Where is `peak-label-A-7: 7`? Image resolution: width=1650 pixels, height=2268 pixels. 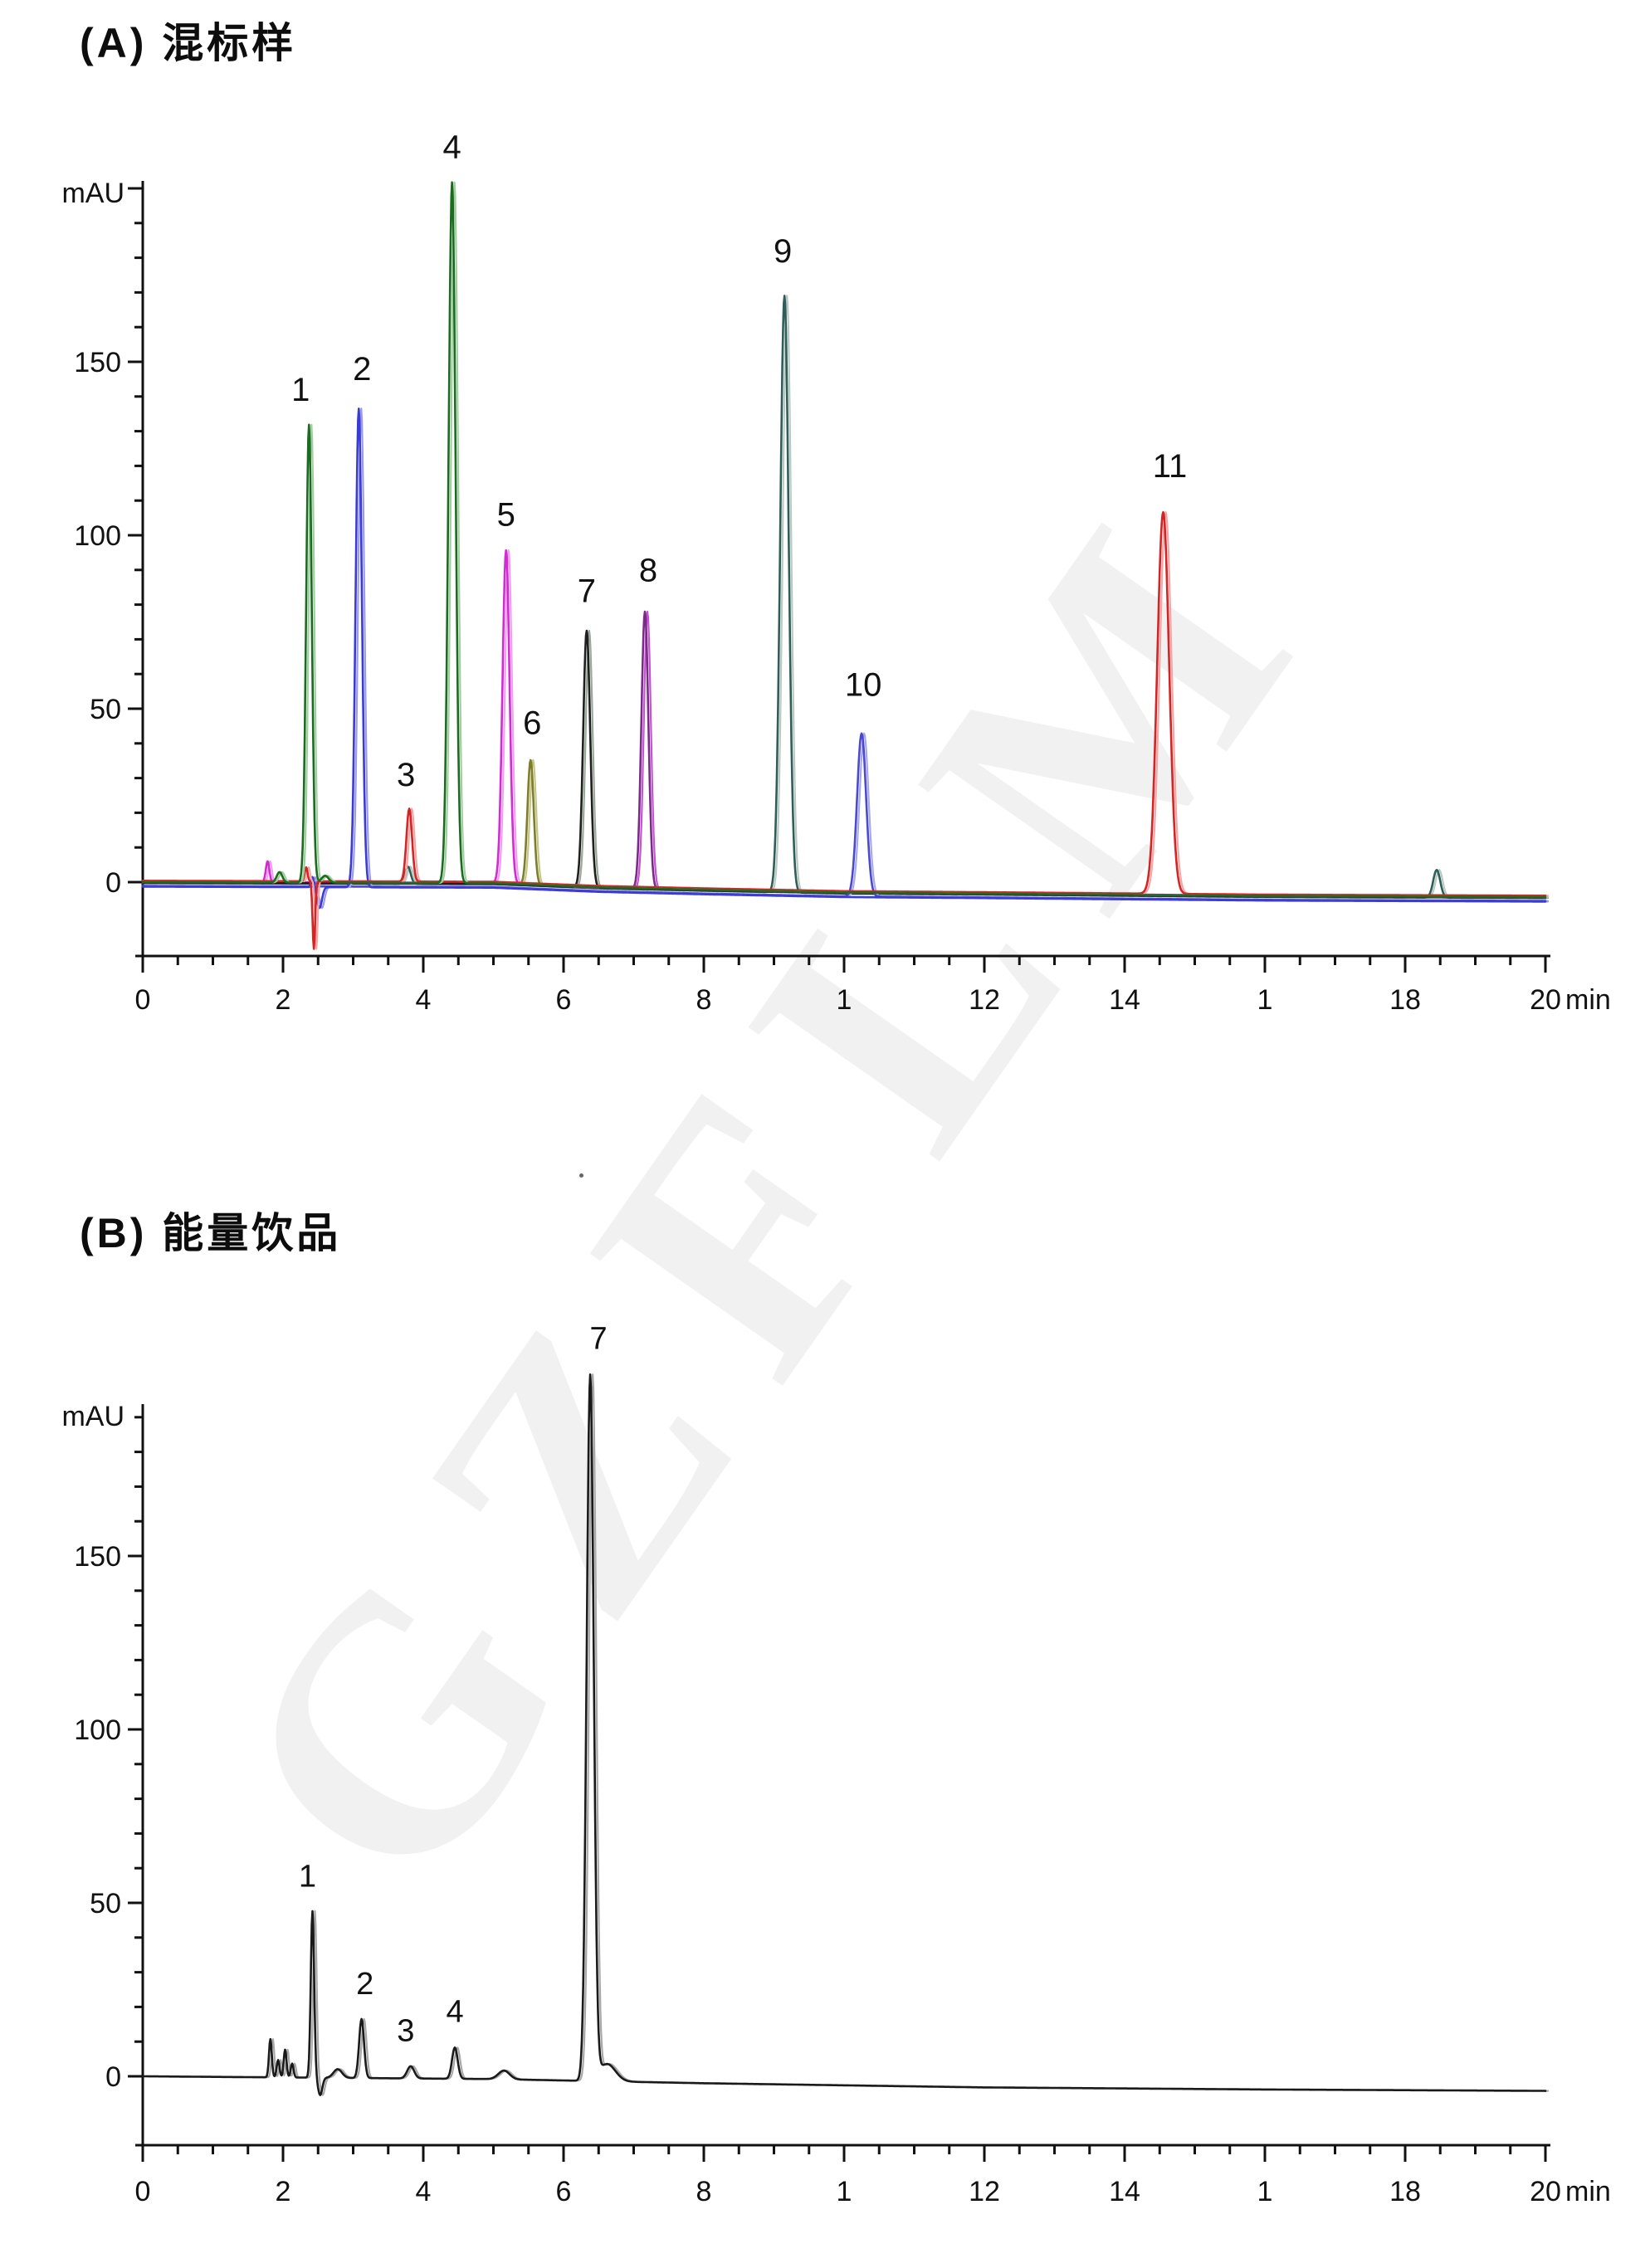
peak-label-A-7: 7 is located at coordinates (587, 591).